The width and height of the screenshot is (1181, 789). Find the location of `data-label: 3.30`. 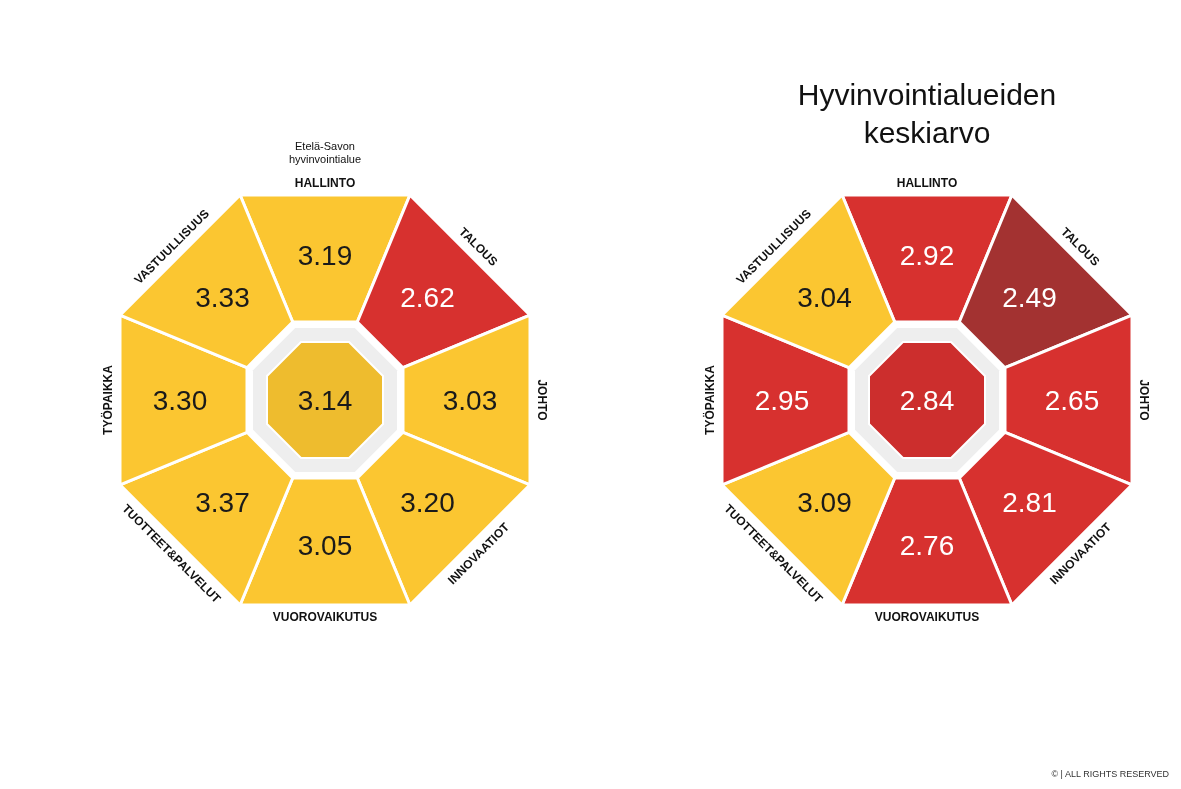

data-label: 3.30 is located at coordinates (180, 400).